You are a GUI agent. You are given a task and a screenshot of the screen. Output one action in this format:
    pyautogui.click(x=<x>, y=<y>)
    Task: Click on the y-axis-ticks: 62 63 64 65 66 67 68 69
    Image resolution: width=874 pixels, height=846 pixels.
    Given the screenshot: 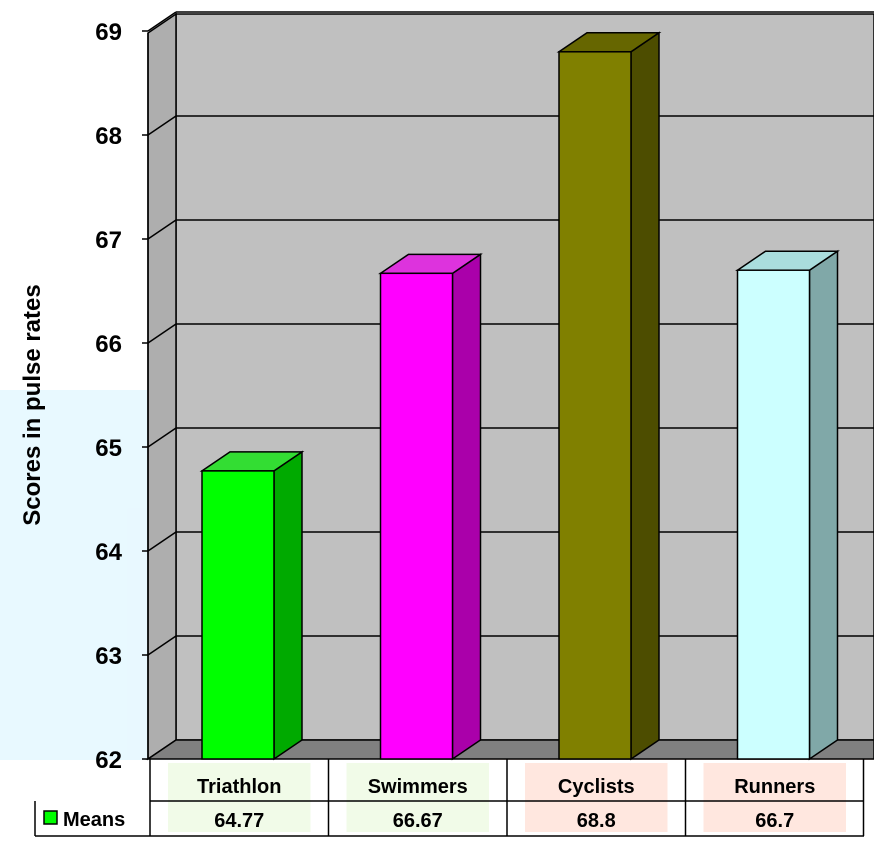 What is the action you would take?
    pyautogui.click(x=122, y=396)
    